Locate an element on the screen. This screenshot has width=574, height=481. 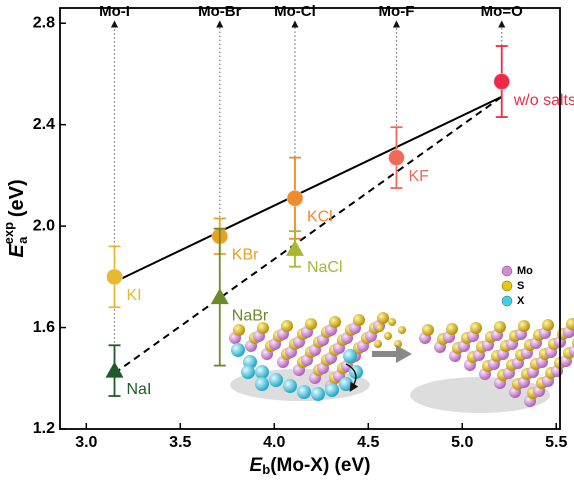
x-tick-label: 5.5 is located at coordinates (556, 442).